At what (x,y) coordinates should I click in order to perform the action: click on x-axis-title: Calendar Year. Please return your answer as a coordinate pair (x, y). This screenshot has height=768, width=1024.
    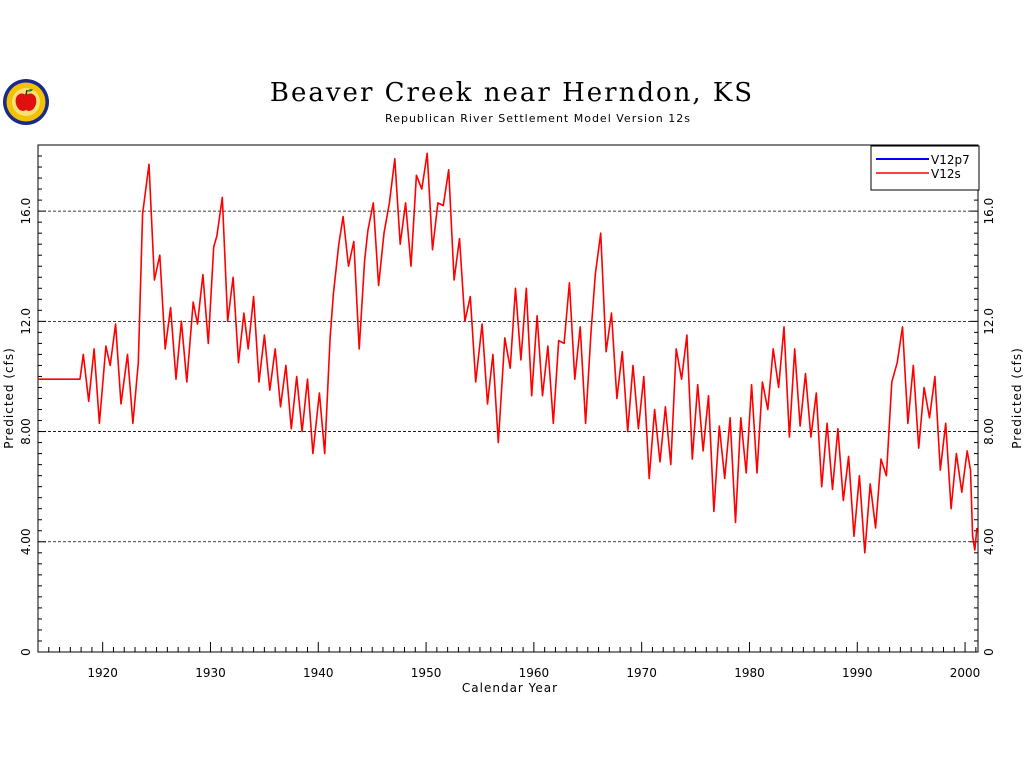
    Looking at the image, I should click on (510, 688).